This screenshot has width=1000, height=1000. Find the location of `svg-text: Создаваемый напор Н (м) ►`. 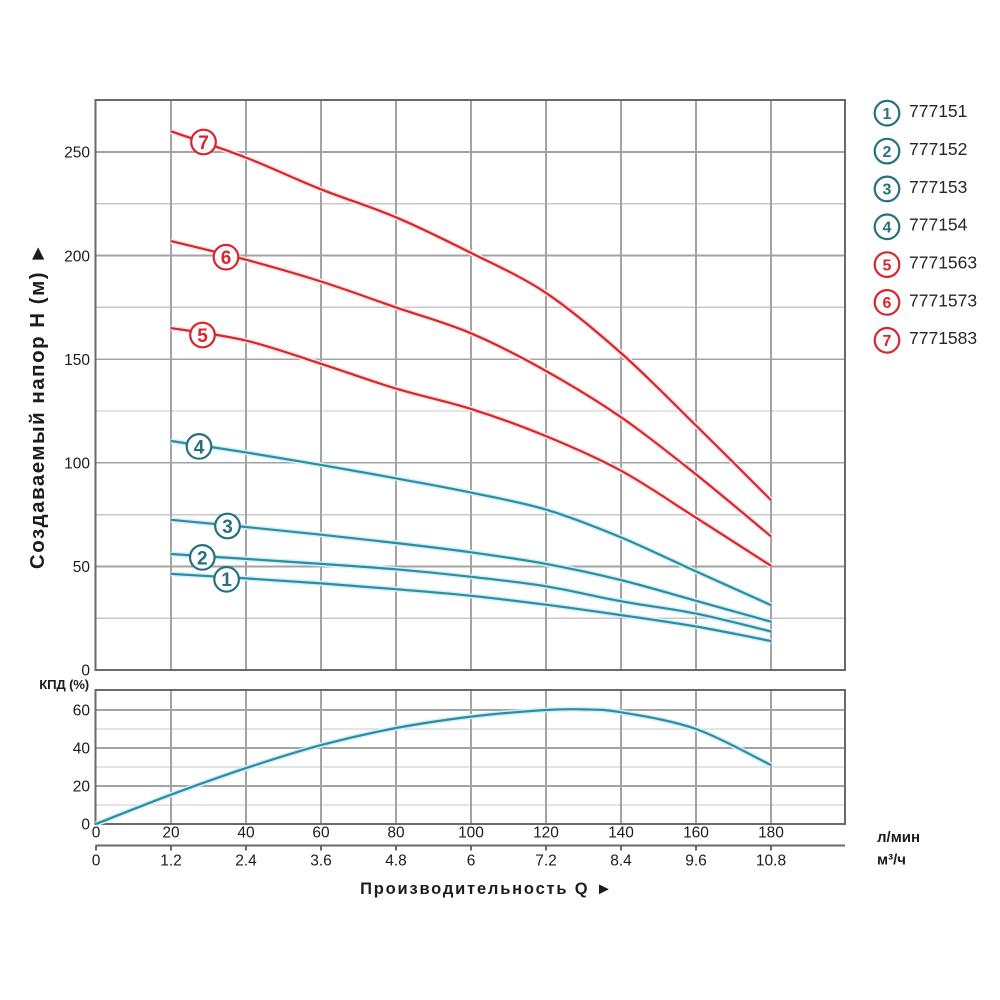

svg-text: Создаваемый напор Н (м) ► is located at coordinates (37, 405).